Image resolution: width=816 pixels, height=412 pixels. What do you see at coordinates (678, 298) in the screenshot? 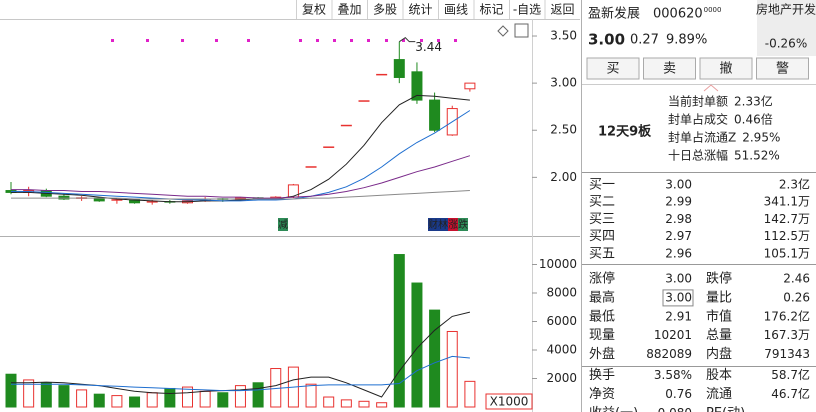
I see `stat-highlight` at bounding box center [678, 298].